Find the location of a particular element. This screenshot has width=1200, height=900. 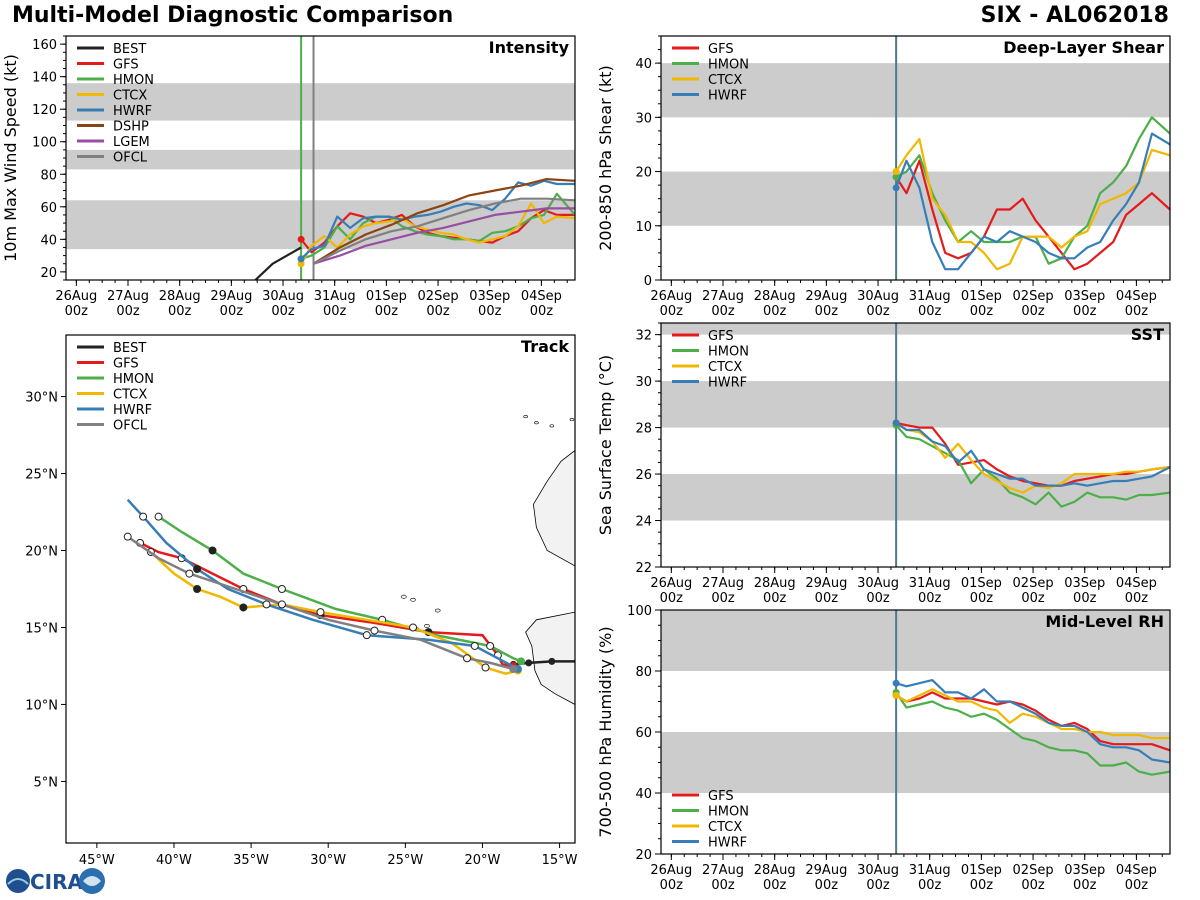

track-ytick-label: 10°N is located at coordinates (41, 705).